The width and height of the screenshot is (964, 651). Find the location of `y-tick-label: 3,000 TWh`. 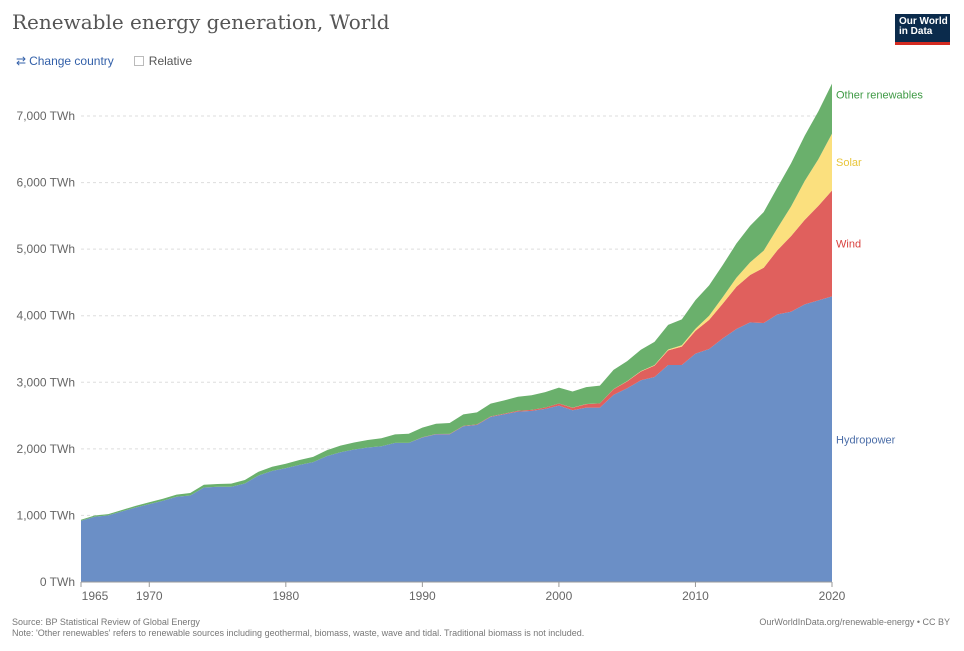

y-tick-label: 3,000 TWh is located at coordinates (46, 382).